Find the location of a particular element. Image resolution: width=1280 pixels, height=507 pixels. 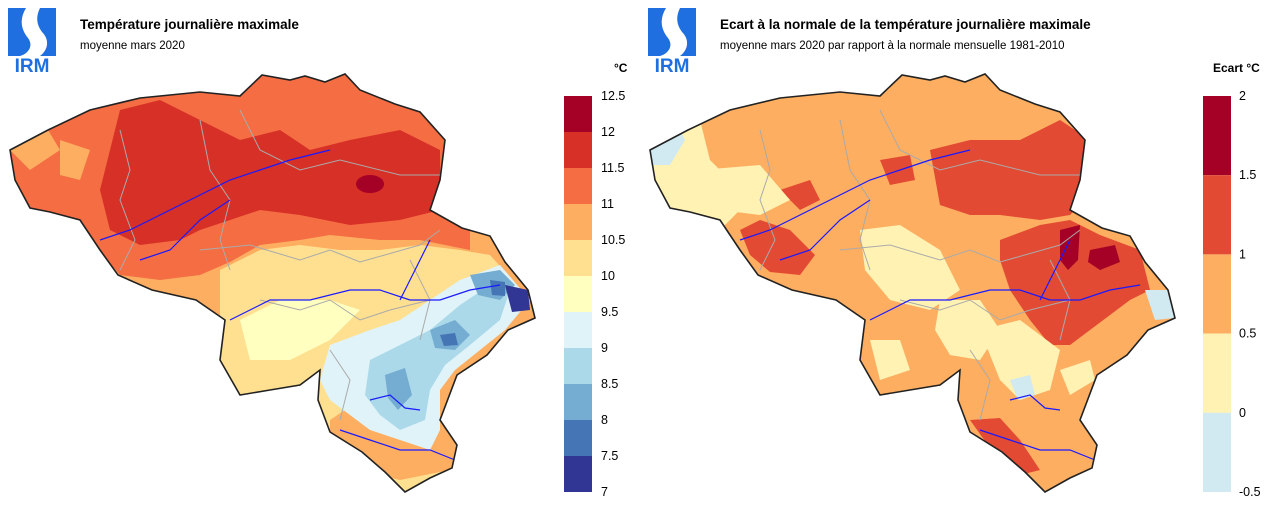

legend-tick-label: 1 is located at coordinates (1242, 254).